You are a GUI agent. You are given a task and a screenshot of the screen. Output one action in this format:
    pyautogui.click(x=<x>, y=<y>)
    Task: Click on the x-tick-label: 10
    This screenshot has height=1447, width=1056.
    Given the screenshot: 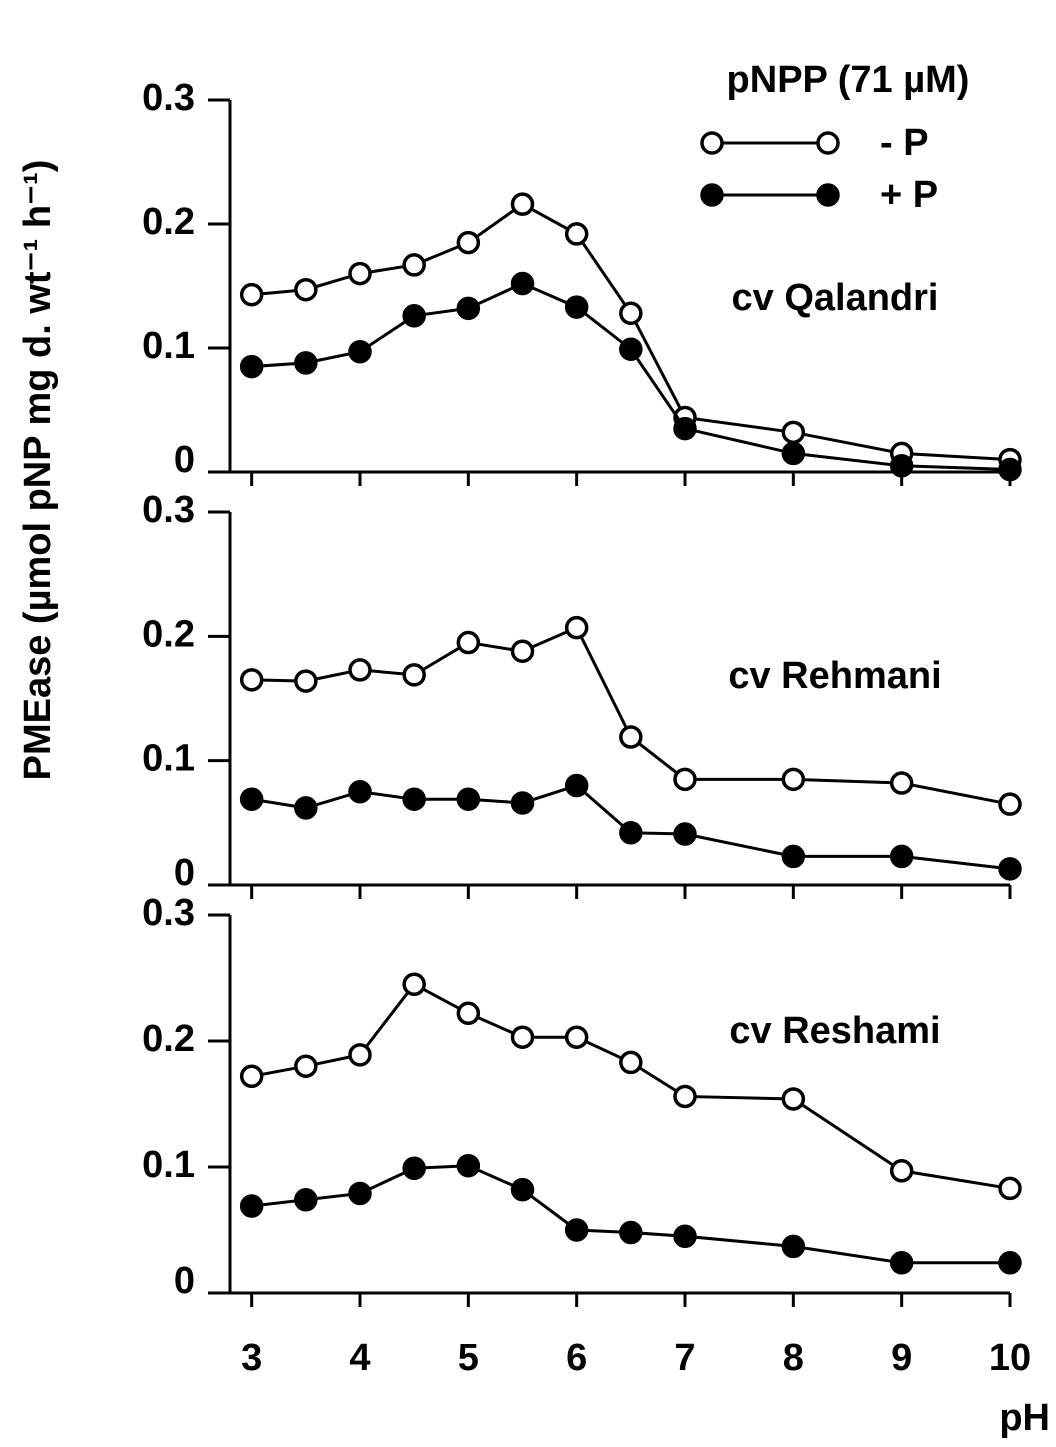 What is the action you would take?
    pyautogui.click(x=1010, y=1358)
    